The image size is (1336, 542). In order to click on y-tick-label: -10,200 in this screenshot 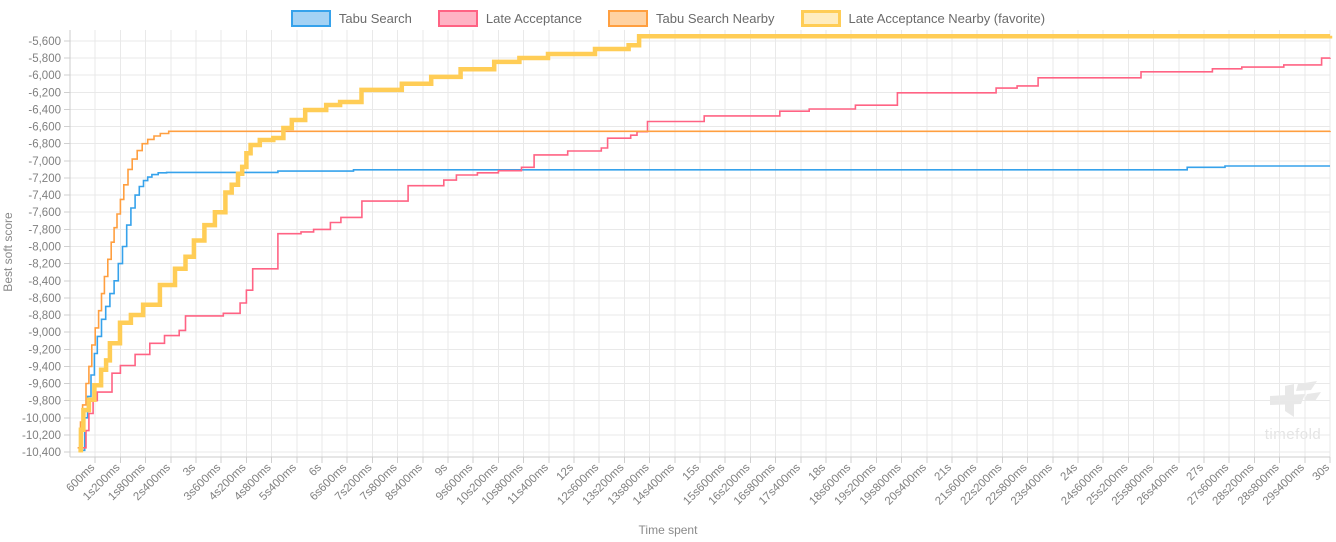, I will do `click(41, 436)`.